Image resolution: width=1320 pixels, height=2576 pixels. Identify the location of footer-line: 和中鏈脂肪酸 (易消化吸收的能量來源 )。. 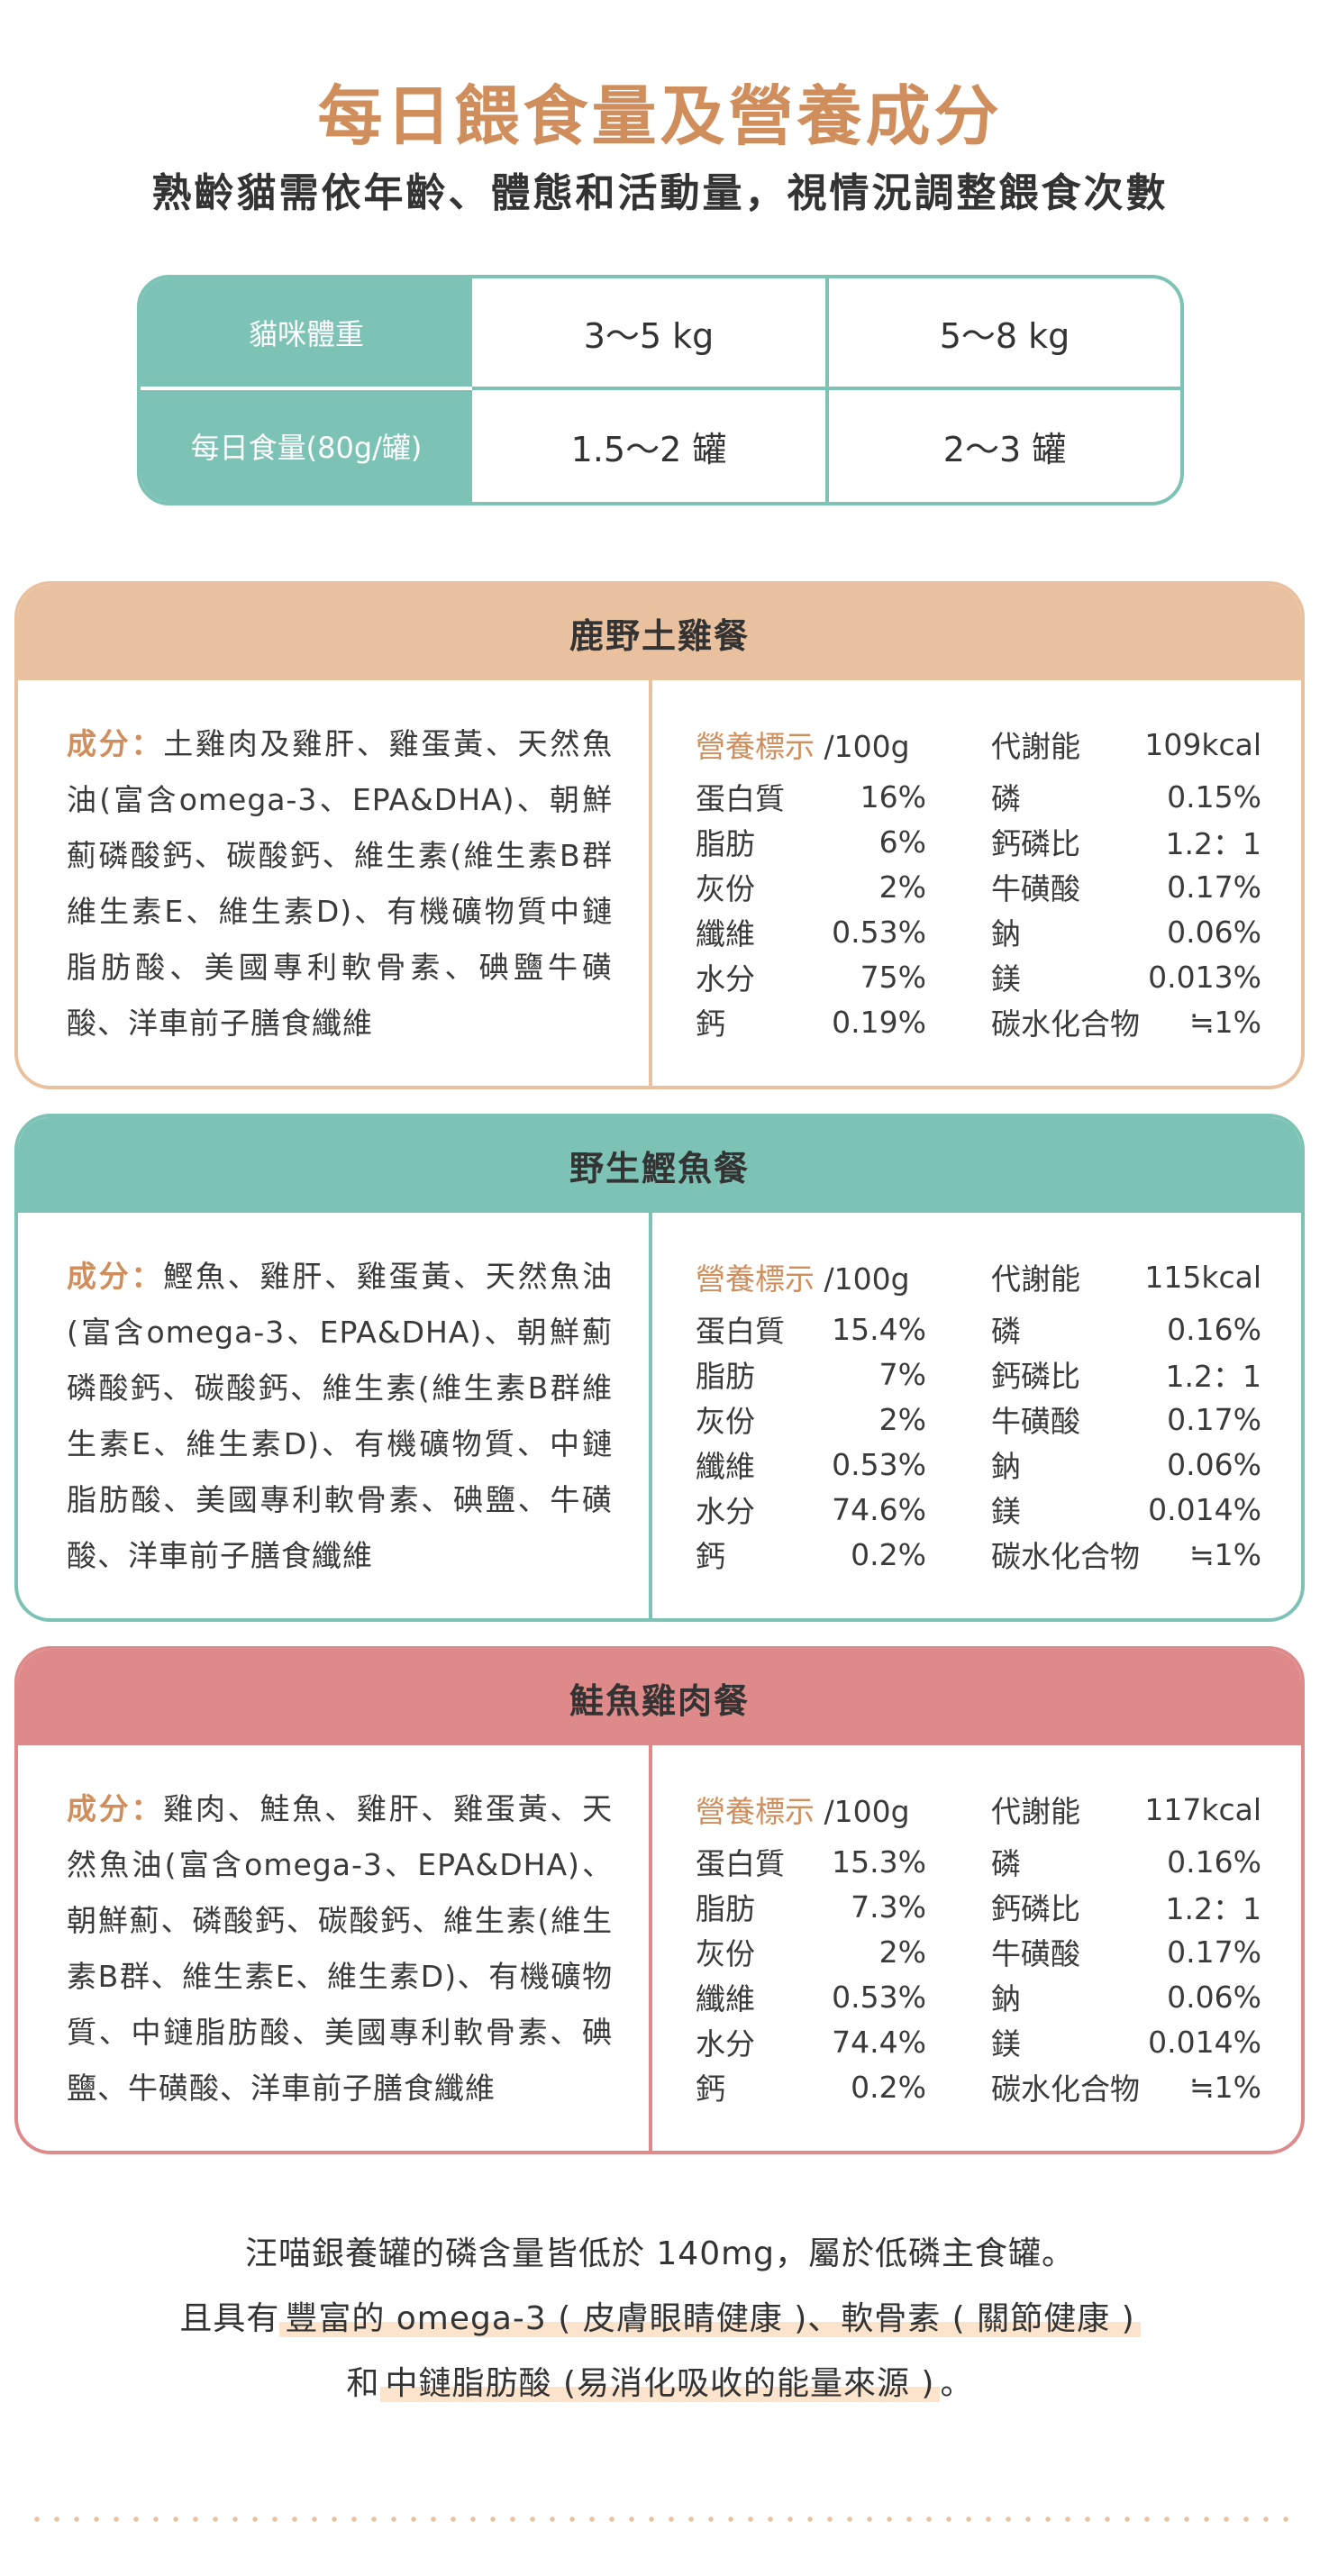
(660, 2384).